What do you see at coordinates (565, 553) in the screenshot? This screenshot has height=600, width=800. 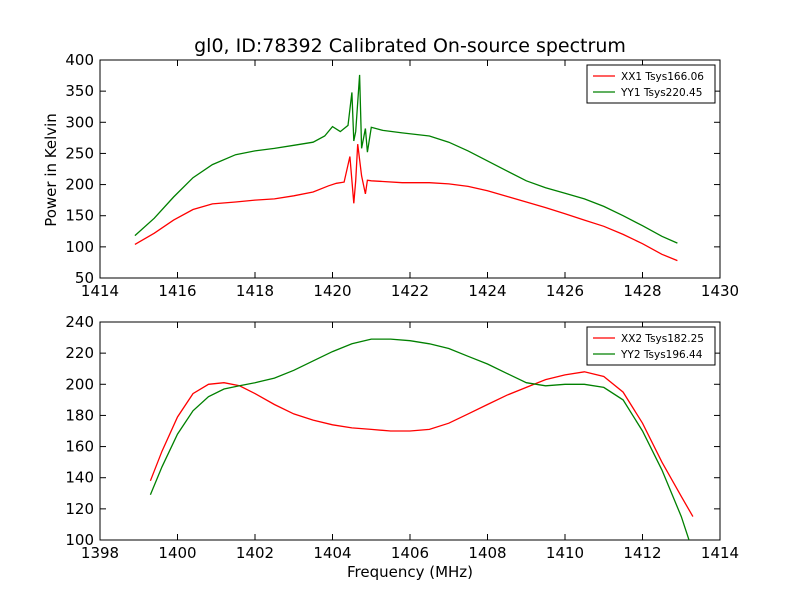 I see `x-tick-label: 1410` at bounding box center [565, 553].